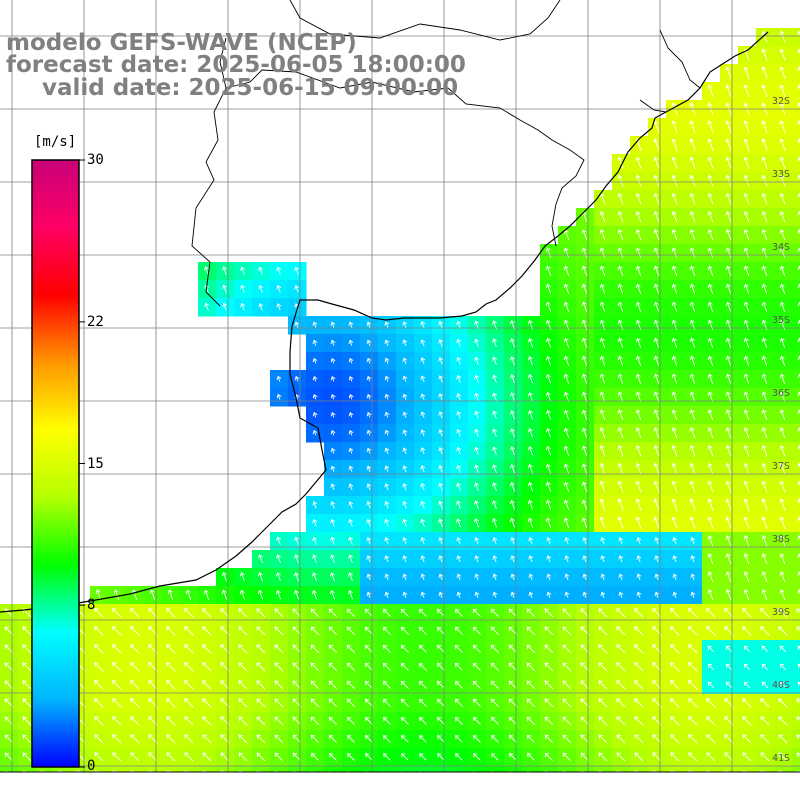  I want to click on colorbar-gradient, so click(55, 463).